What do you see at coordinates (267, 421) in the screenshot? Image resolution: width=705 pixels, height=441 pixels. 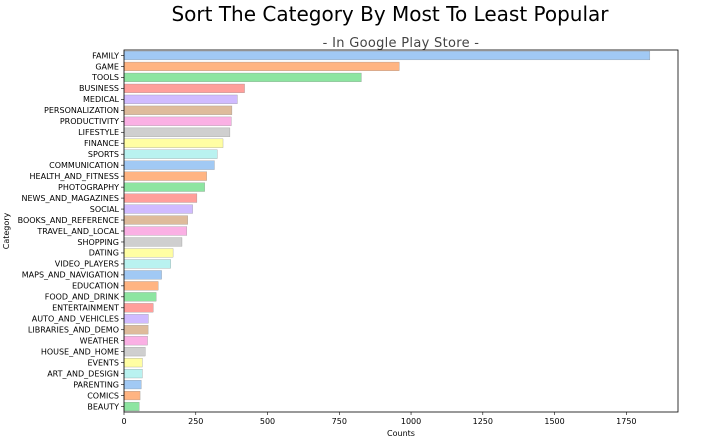 I see `x-tick-label: 500` at bounding box center [267, 421].